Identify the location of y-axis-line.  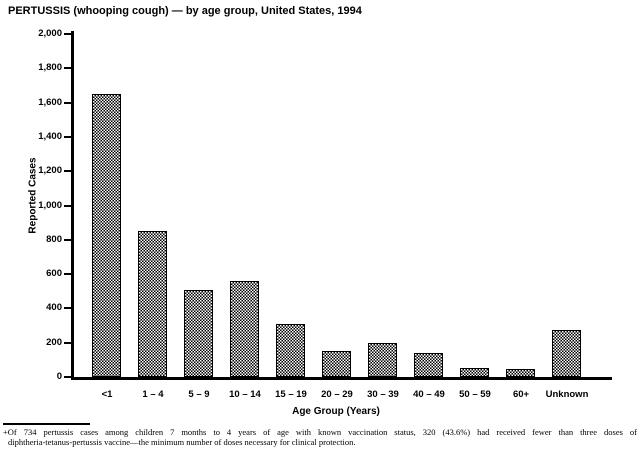
(72, 204).